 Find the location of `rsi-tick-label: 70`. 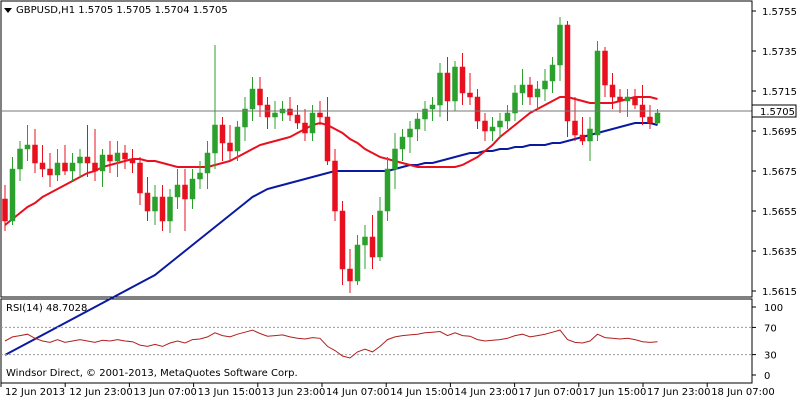

rsi-tick-label: 70 is located at coordinates (770, 328).